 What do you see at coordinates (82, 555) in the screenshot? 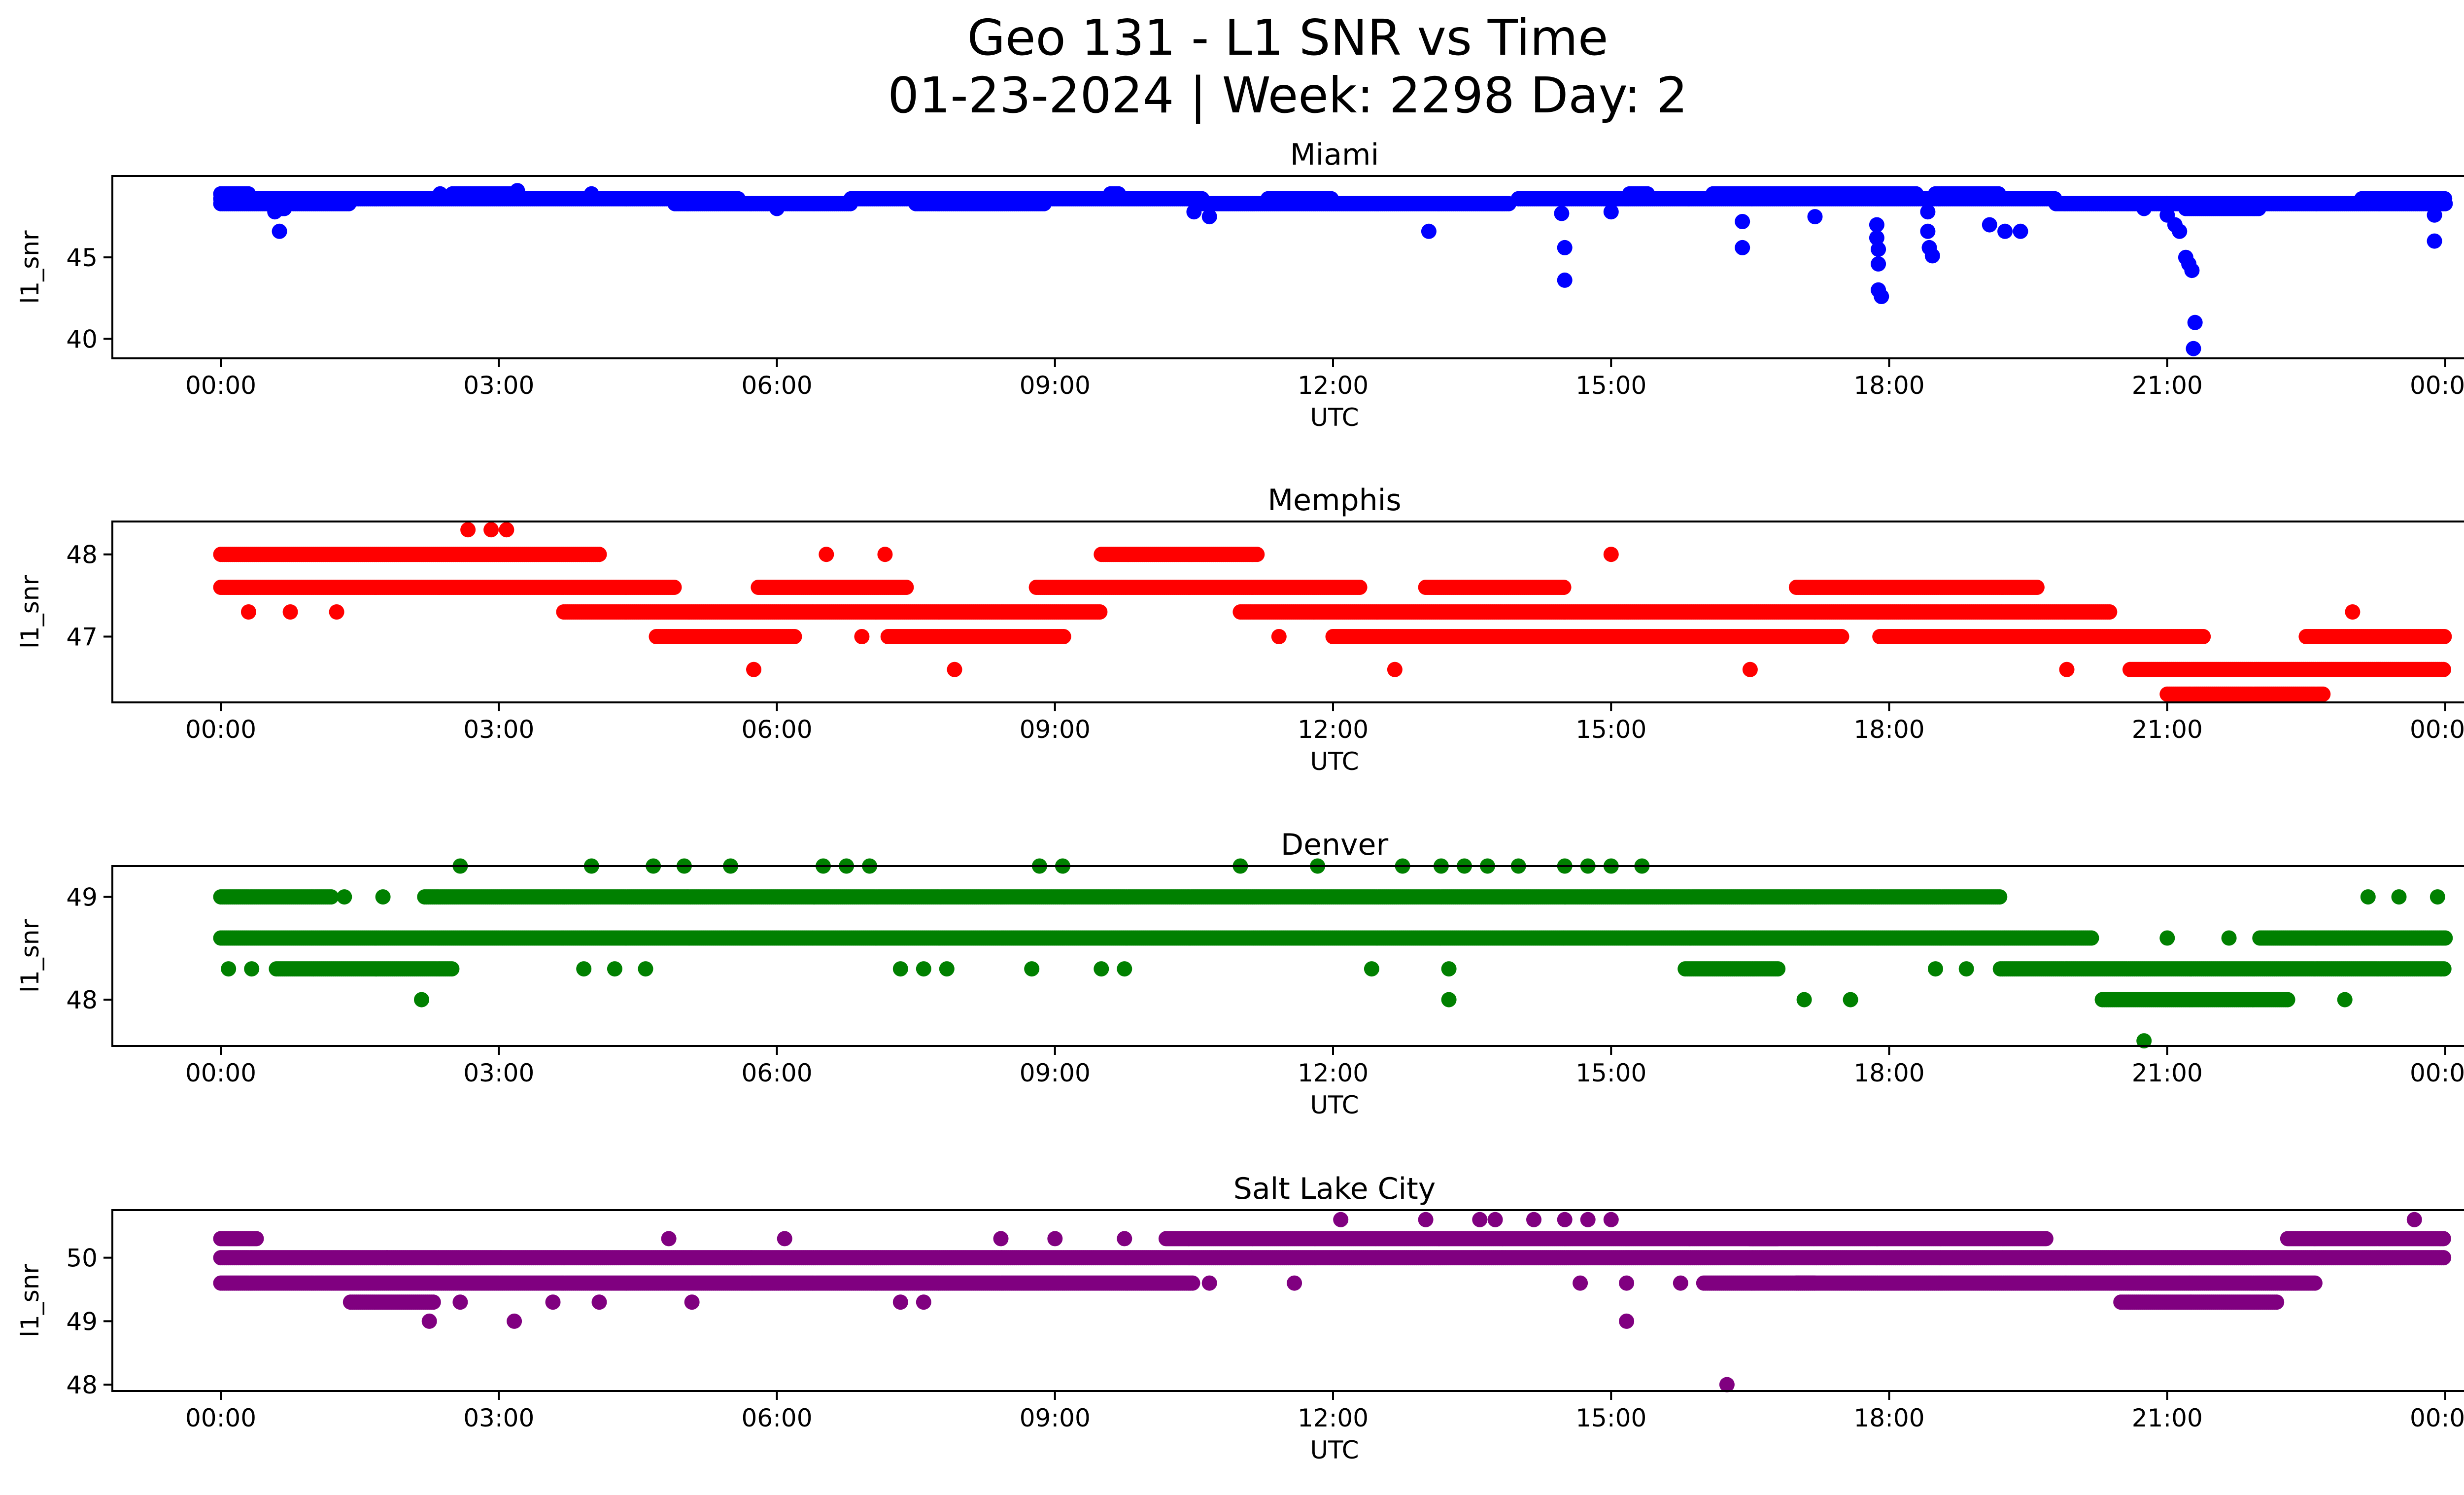
I see `y-tick-label: 48` at bounding box center [82, 555].